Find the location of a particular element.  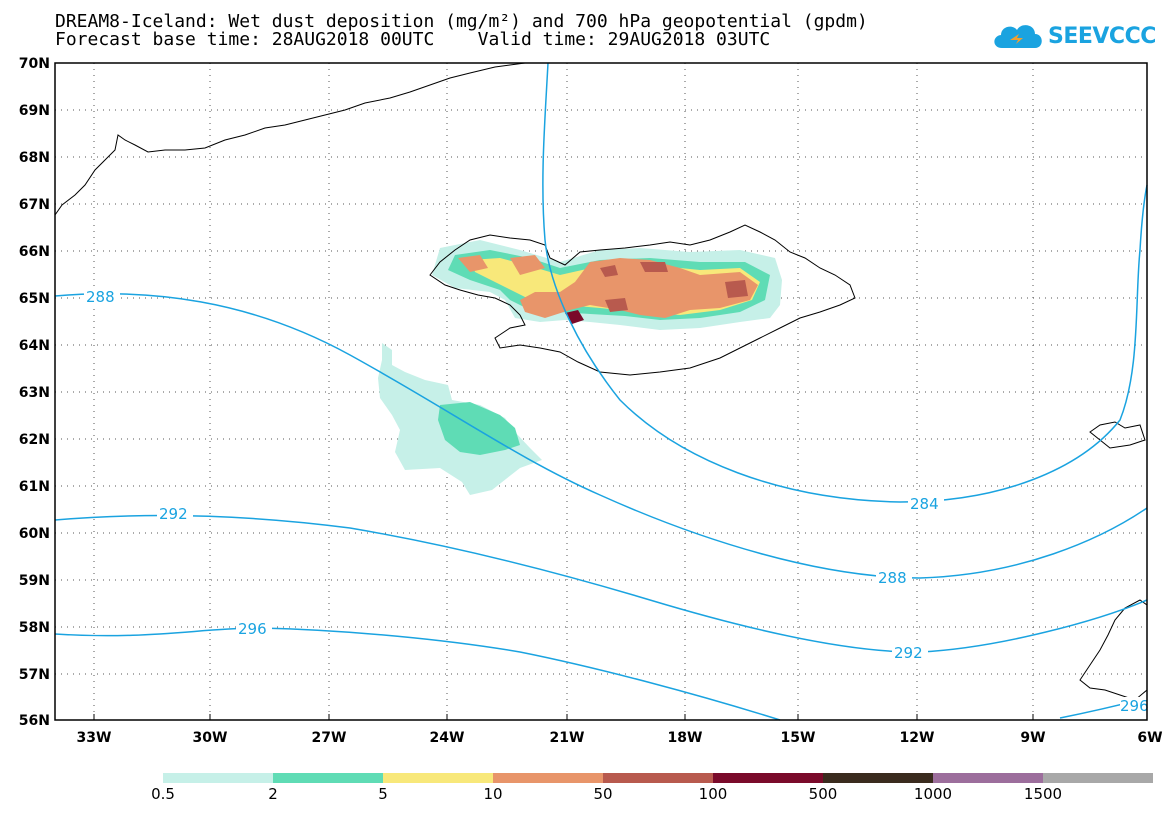

lat-label: 67N is located at coordinates (34, 205).